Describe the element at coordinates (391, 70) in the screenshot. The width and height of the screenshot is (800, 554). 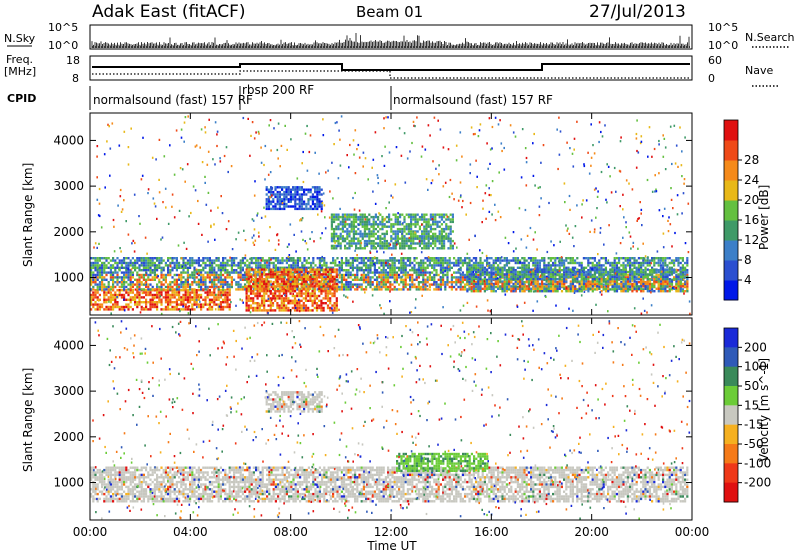
I see `freq-panel: Freq. [MHz] 18 8 60 0 Nave` at that location.